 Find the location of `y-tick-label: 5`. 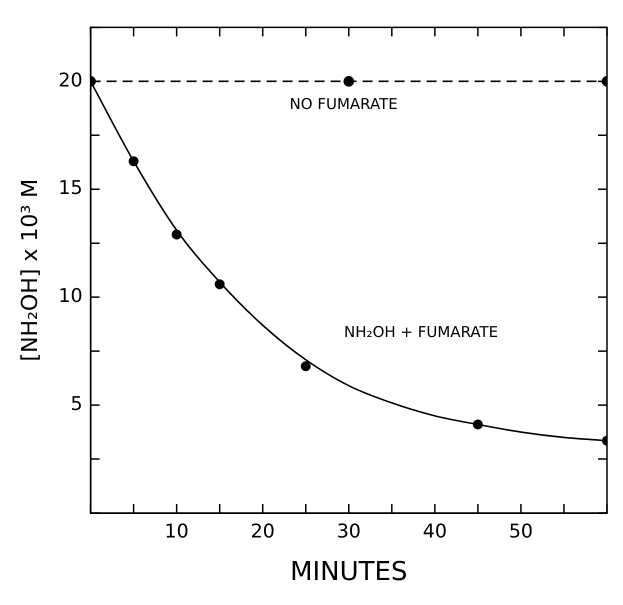

y-tick-label: 5 is located at coordinates (76, 404).